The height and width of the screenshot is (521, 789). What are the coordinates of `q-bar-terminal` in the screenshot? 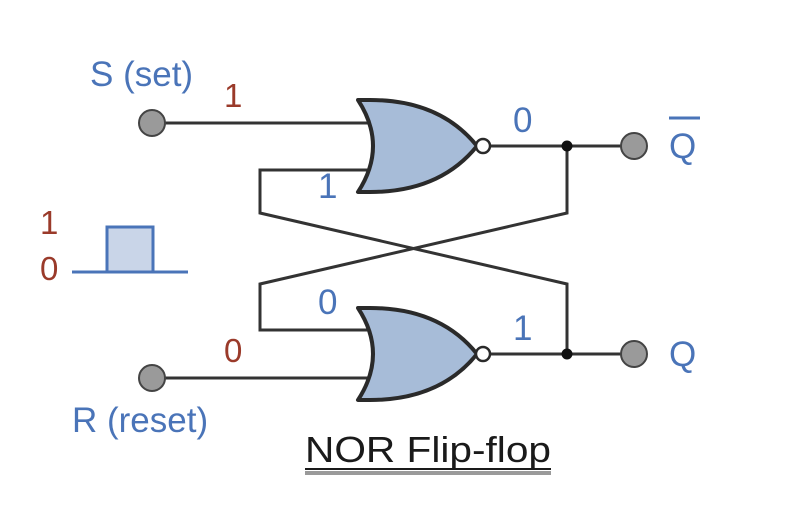 It's located at (634, 146).